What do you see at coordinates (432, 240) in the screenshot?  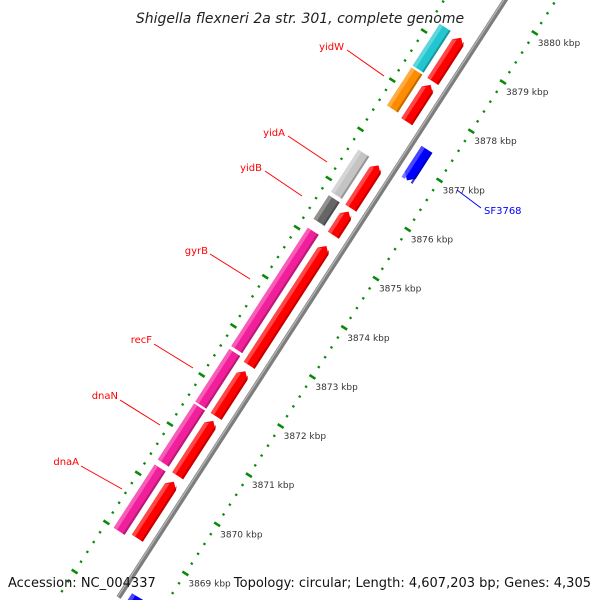 I see `tick-label: 3876 kbp` at bounding box center [432, 240].